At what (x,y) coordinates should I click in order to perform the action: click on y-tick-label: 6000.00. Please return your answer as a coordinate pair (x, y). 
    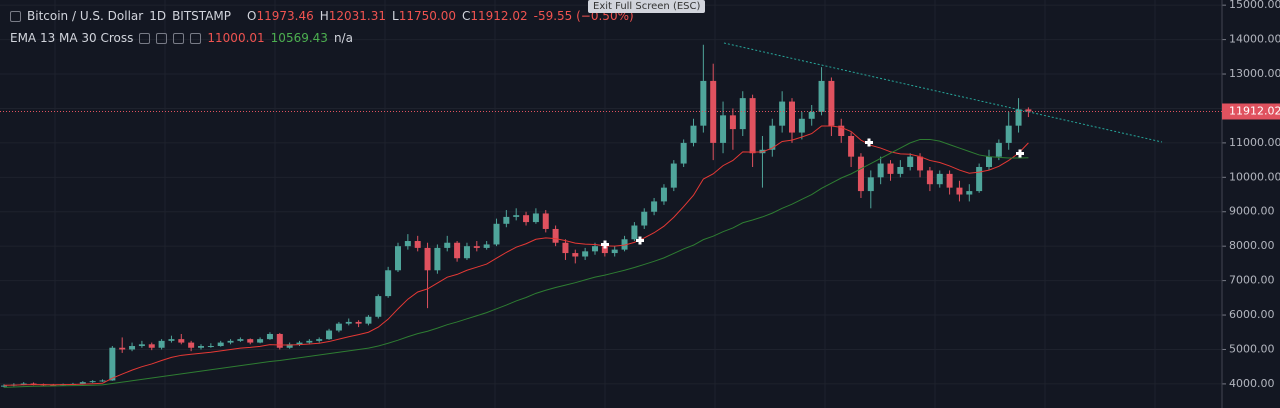
    Looking at the image, I should click on (1252, 314).